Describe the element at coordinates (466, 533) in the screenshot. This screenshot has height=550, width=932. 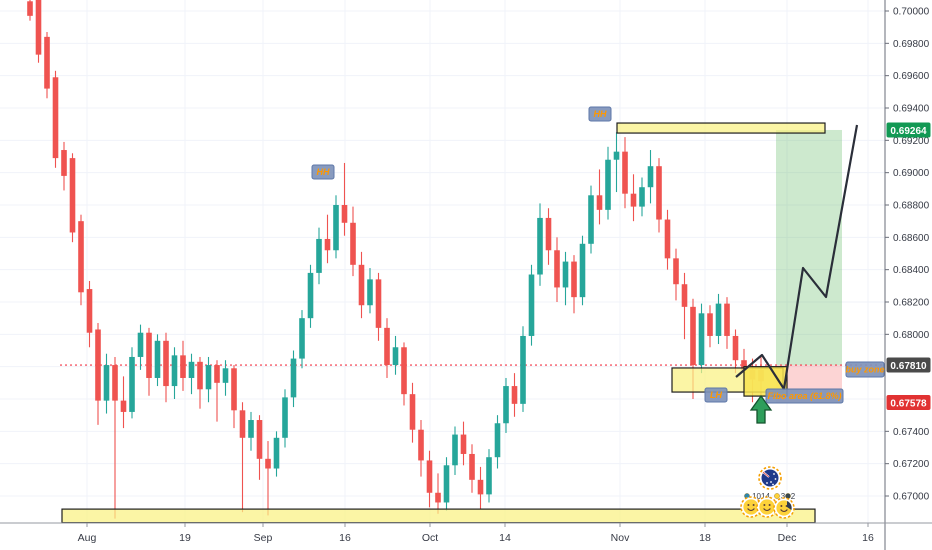
I see `time-axis: Aug 19 Sep 16 Oct 14 Nov 18 Dec 16` at that location.